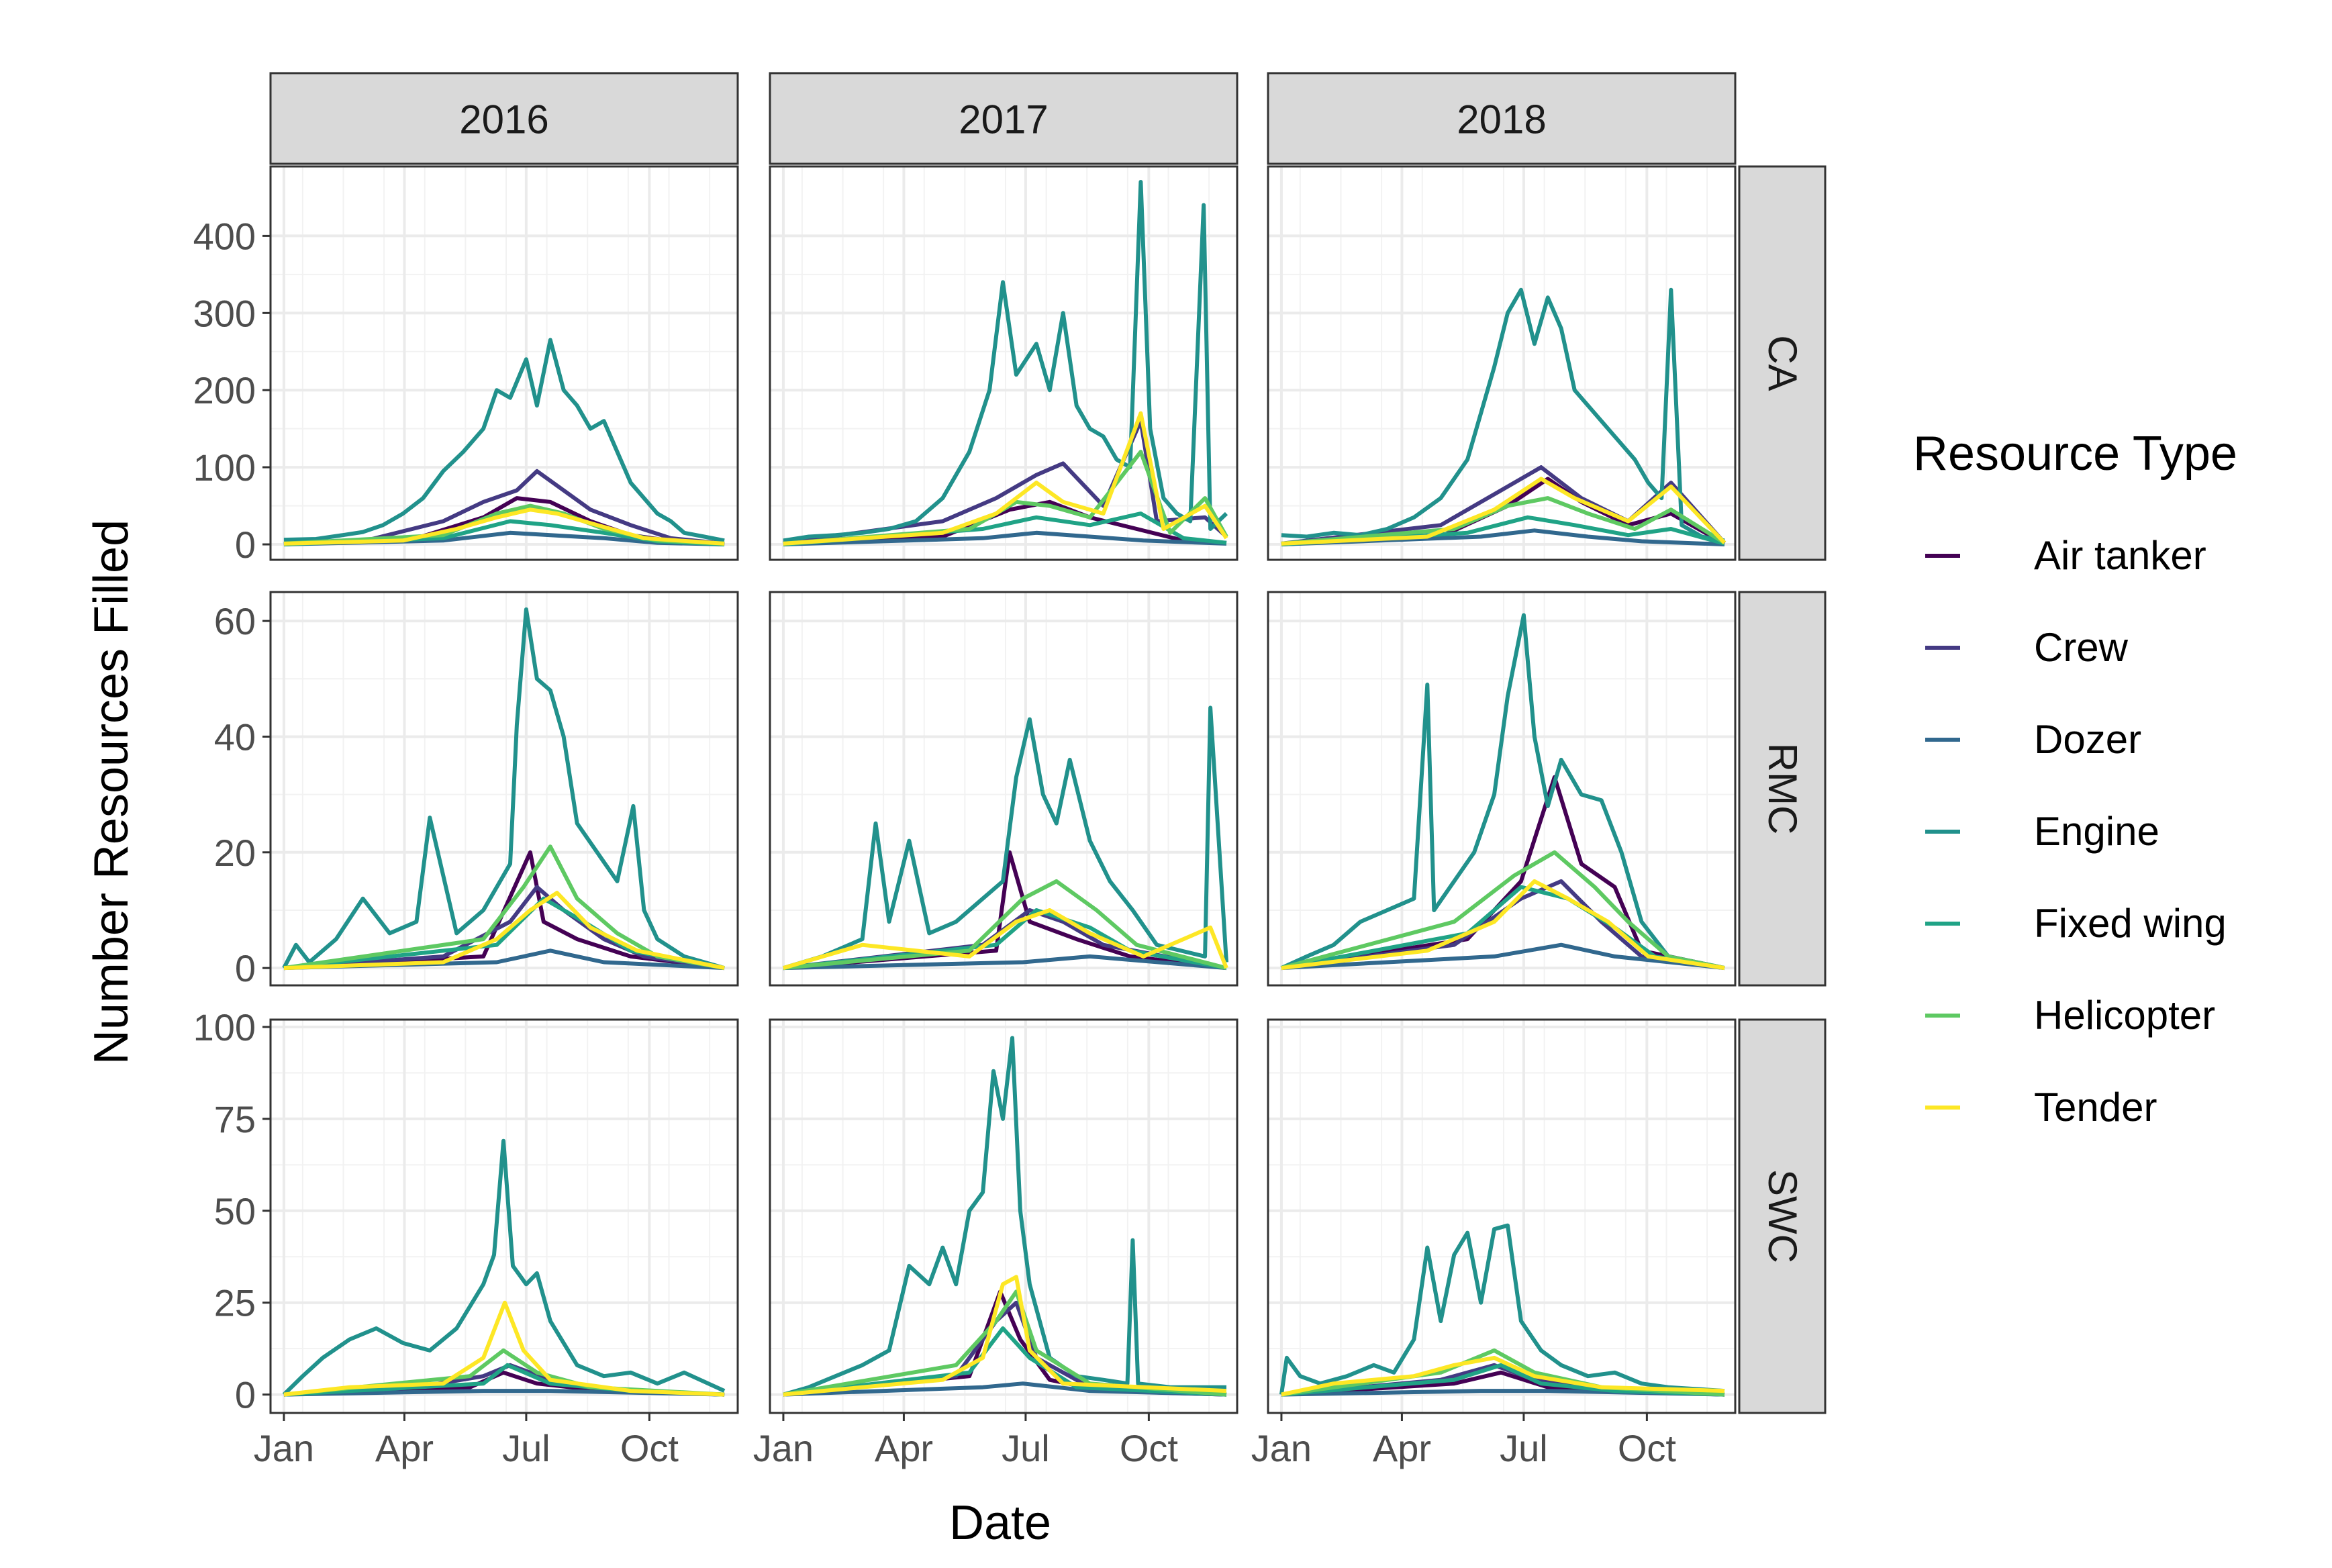 This screenshot has height=1568, width=2332. What do you see at coordinates (2120, 556) in the screenshot?
I see `legend-label-air-tanker: Air tanker` at bounding box center [2120, 556].